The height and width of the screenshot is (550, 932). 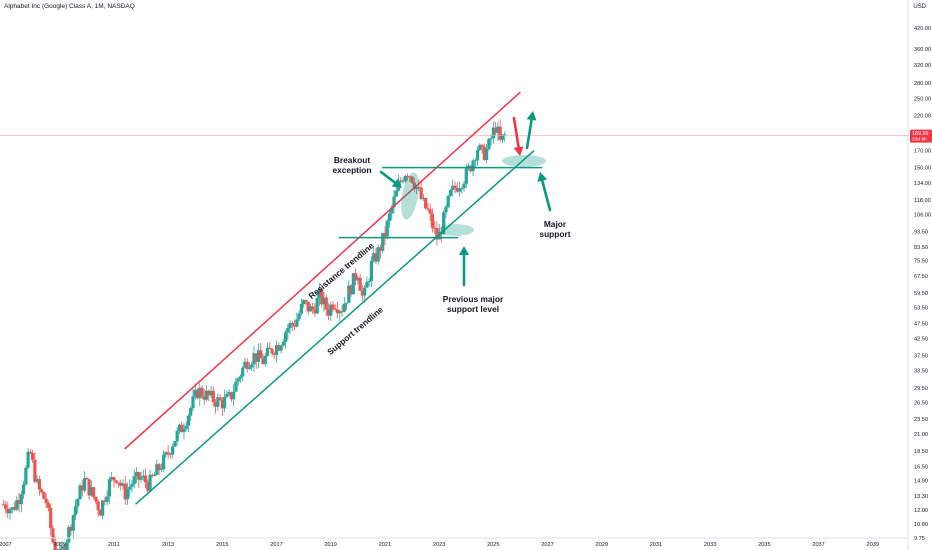 What do you see at coordinates (922, 216) in the screenshot?
I see `y-tick-label: 106.00` at bounding box center [922, 216].